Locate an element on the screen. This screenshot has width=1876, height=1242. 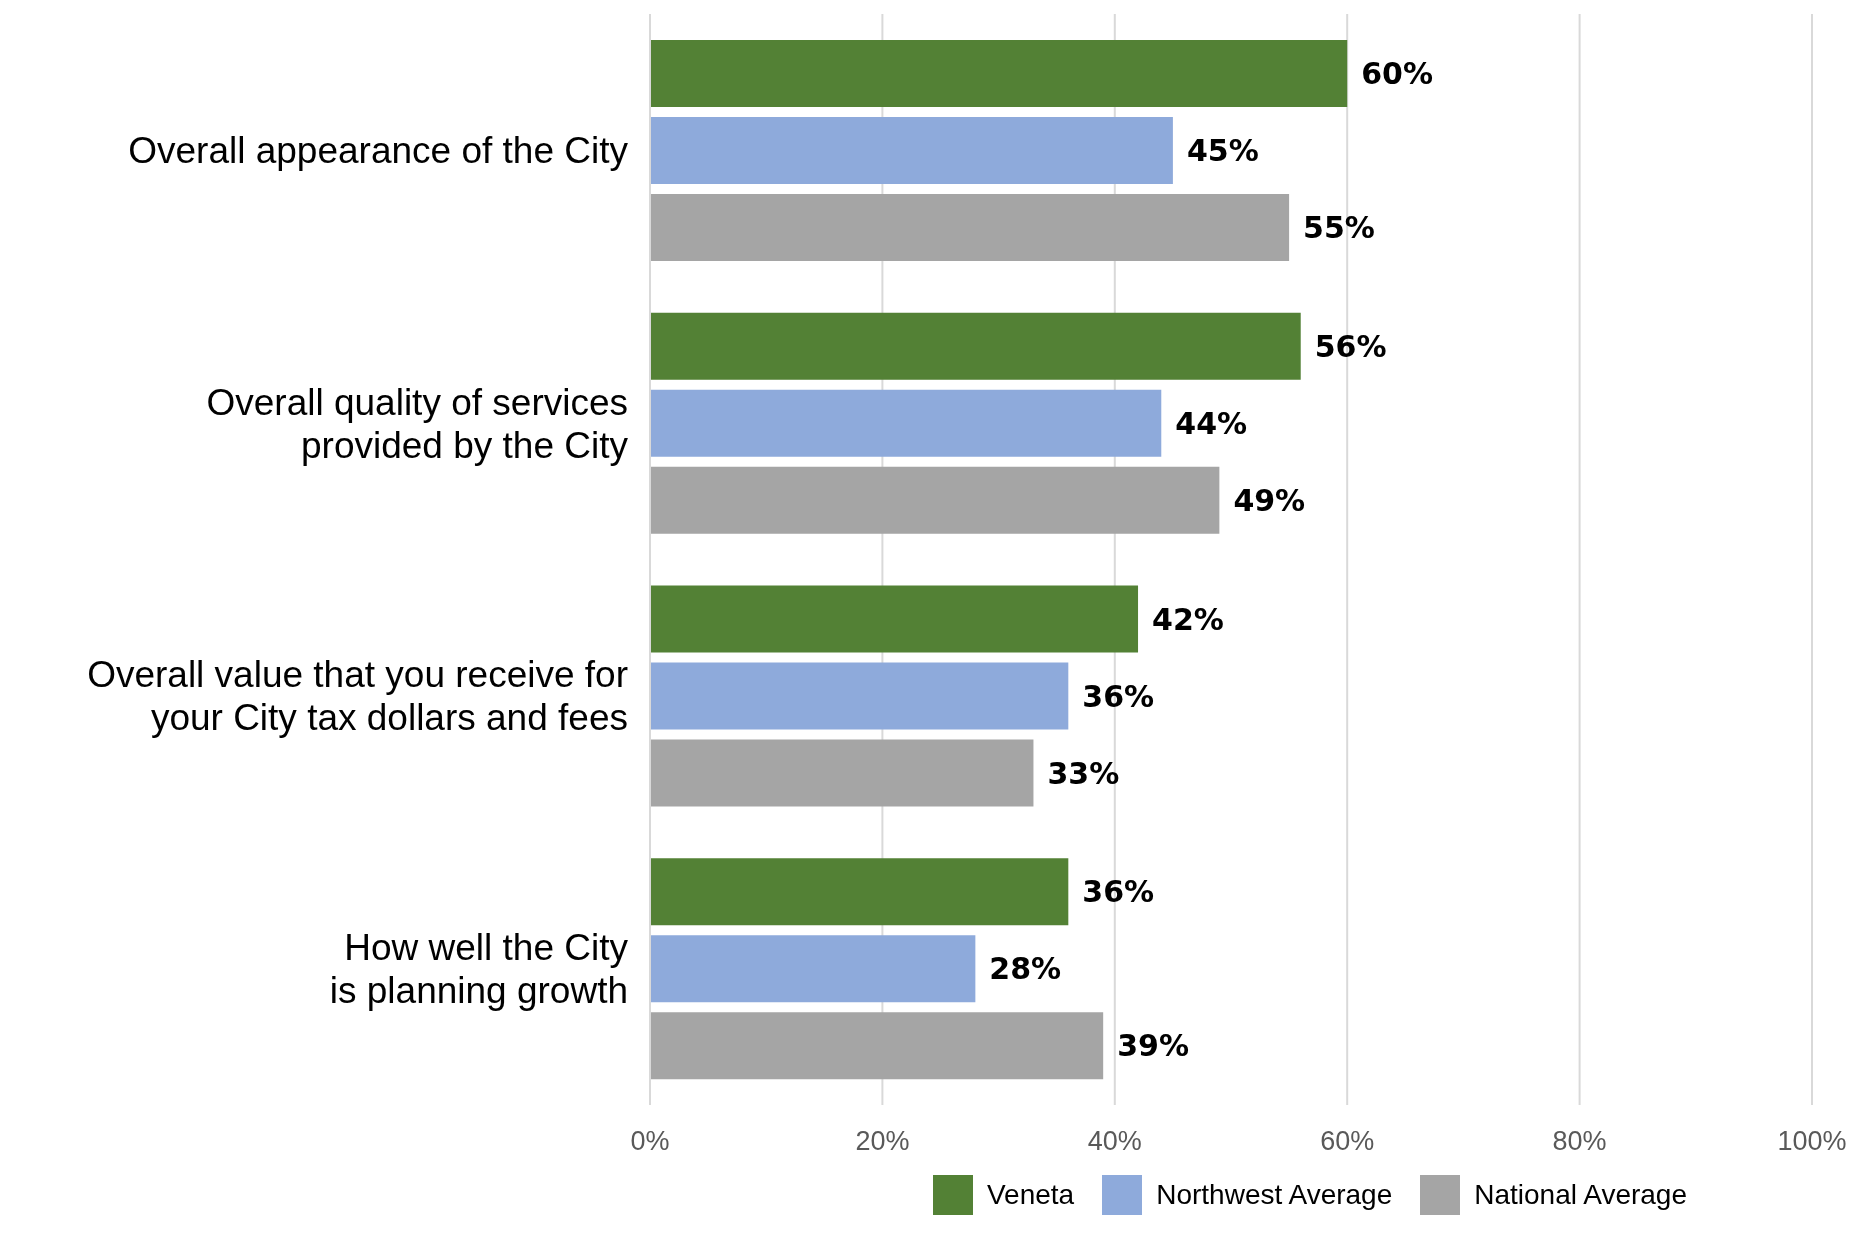
y-tick-label: Overall value that you receive for your City tax dollars and fees is located at coordinates (357, 695).